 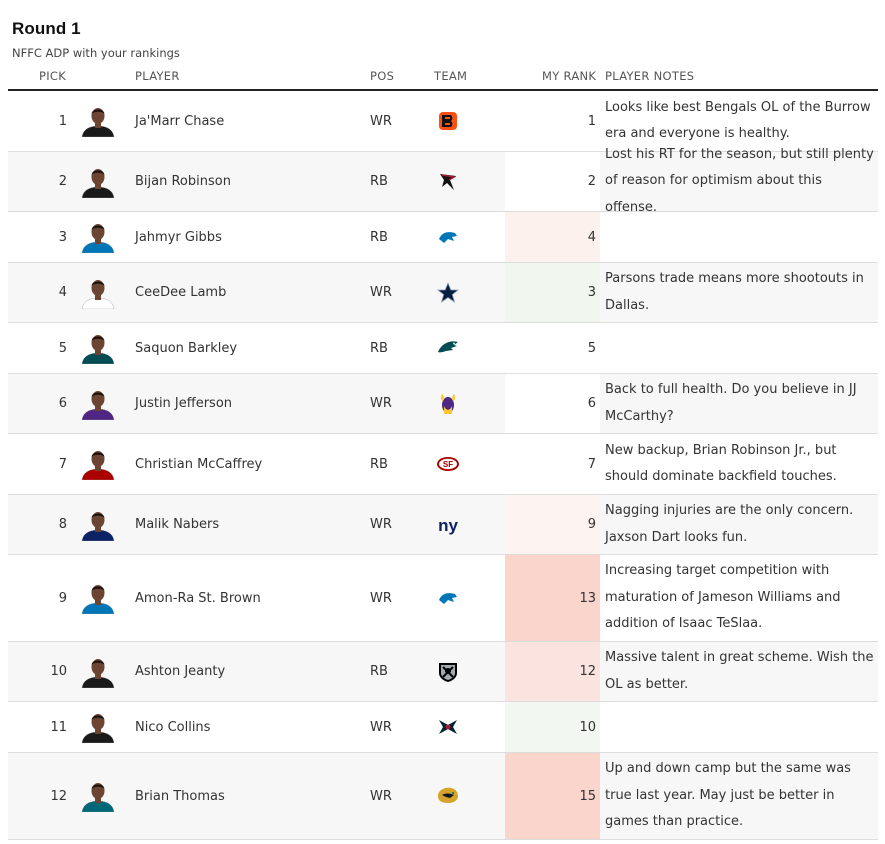 I want to click on eagles-logo-icon, so click(x=448, y=348).